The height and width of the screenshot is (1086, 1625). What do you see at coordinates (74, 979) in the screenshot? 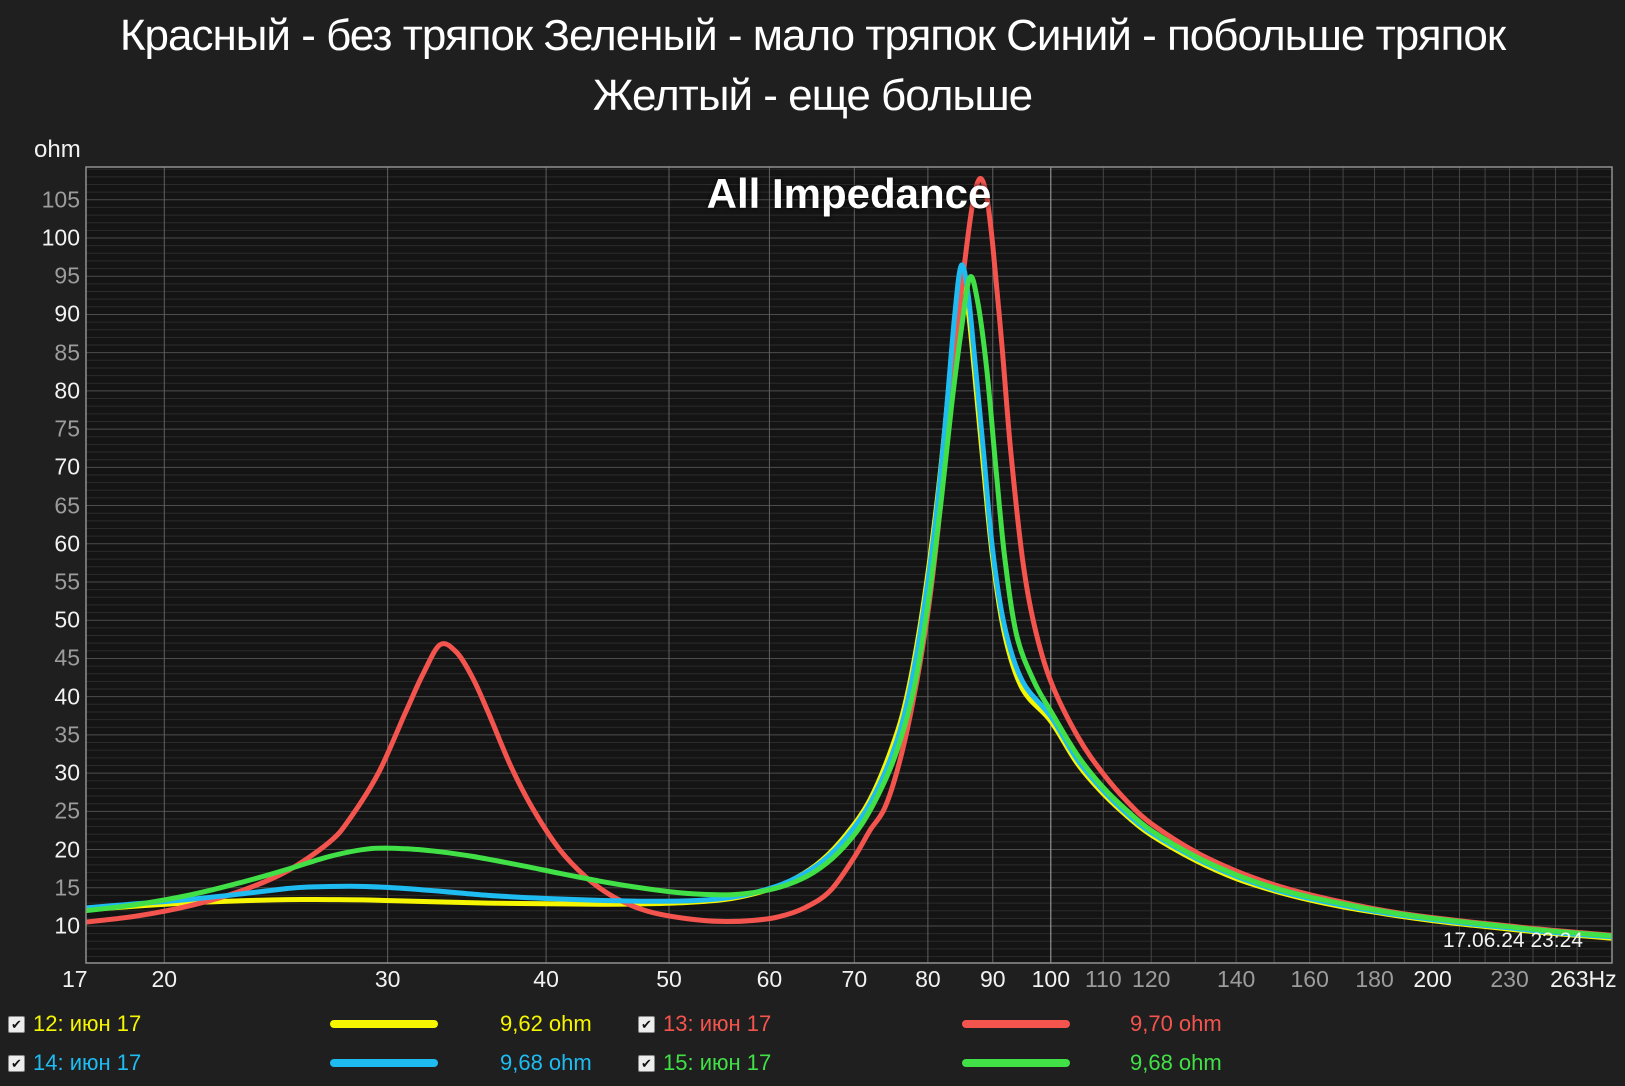
I see `x-tick-label-17: 17` at bounding box center [74, 979].